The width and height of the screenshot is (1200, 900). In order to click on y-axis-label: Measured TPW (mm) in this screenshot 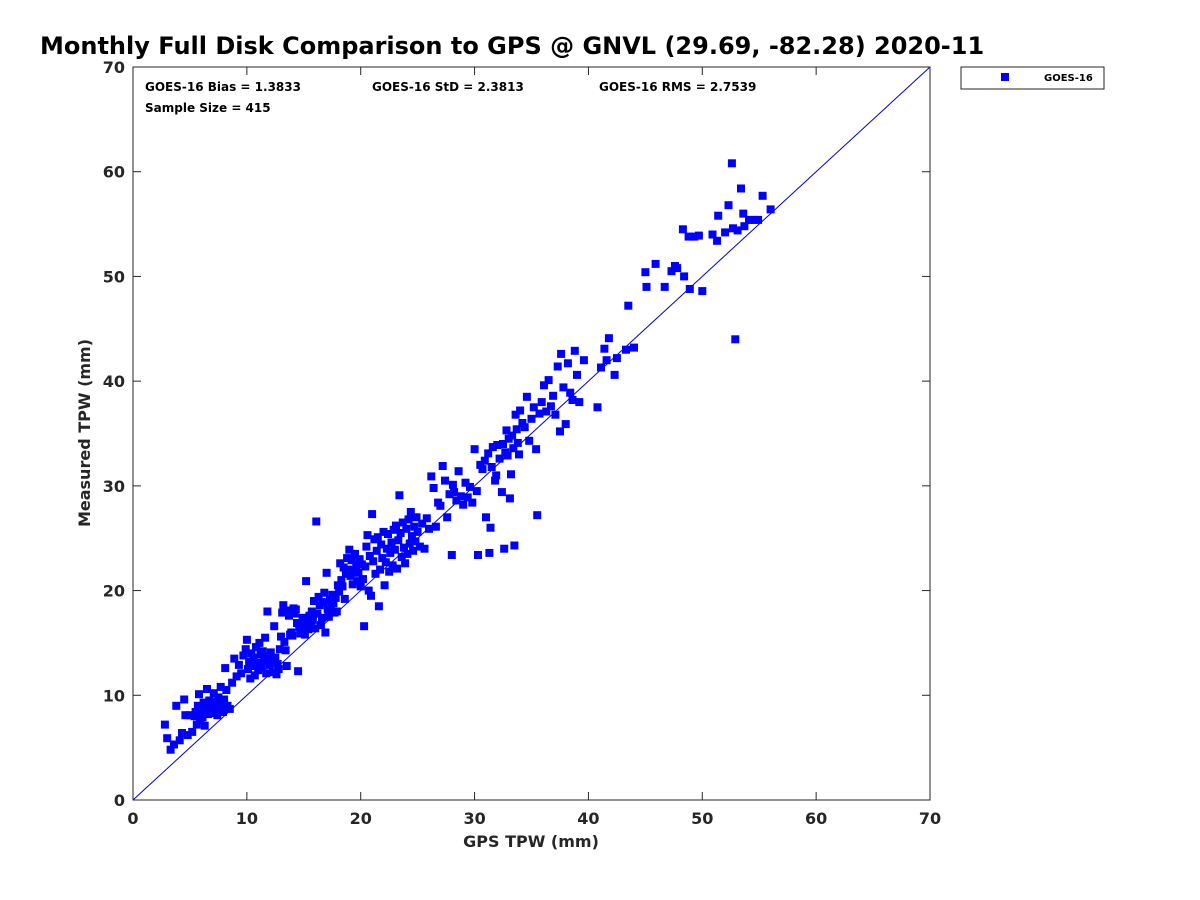, I will do `click(84, 433)`.